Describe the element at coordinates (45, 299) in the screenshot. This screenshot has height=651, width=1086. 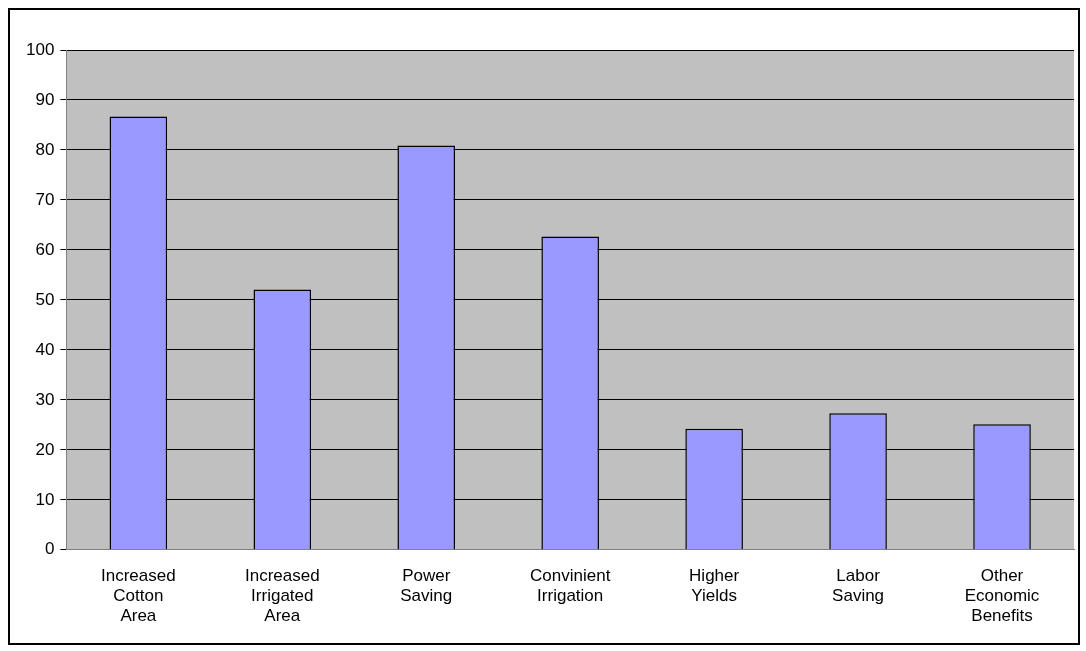
I see `y-tick-label: 50` at that location.